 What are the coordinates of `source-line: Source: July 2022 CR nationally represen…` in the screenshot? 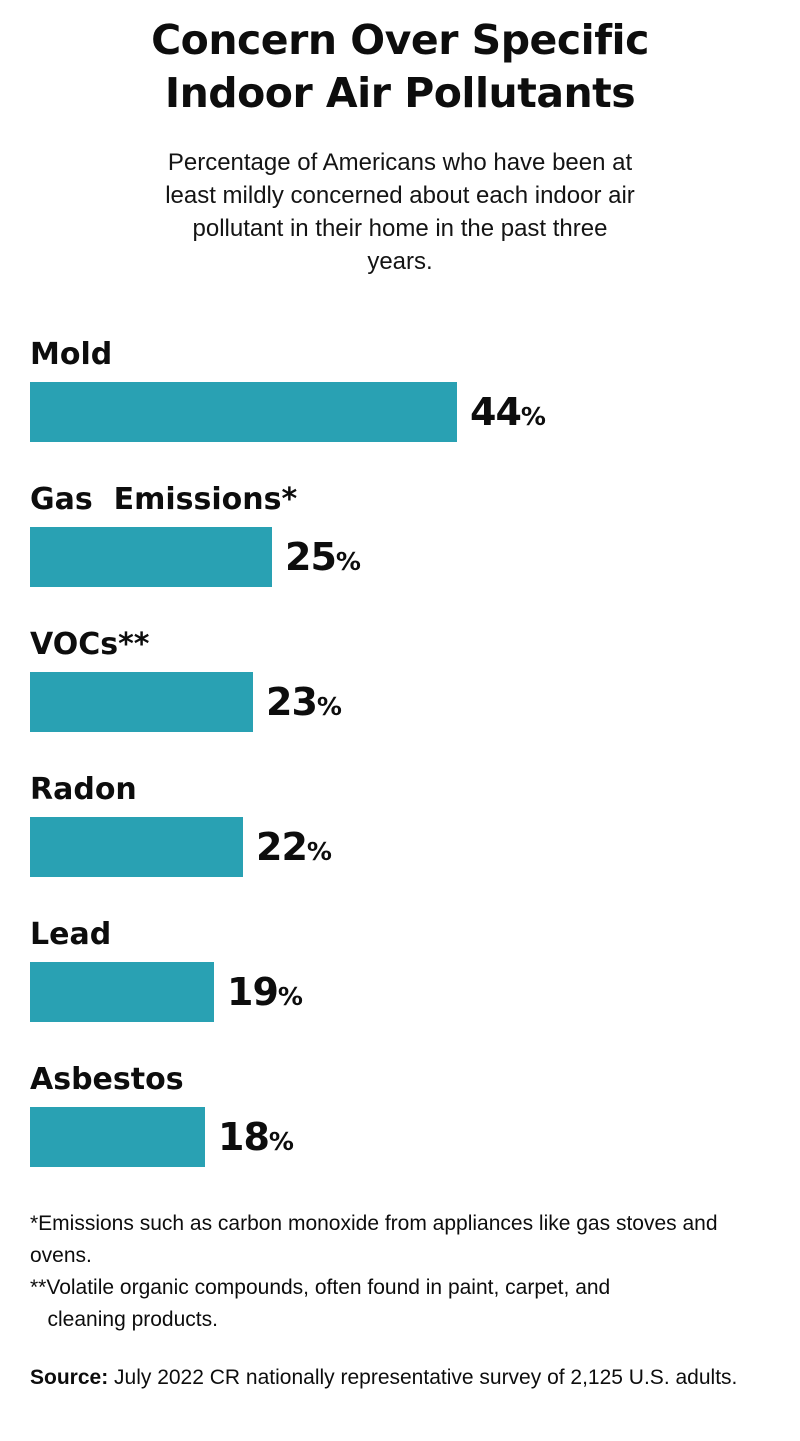 It's located at (400, 1378).